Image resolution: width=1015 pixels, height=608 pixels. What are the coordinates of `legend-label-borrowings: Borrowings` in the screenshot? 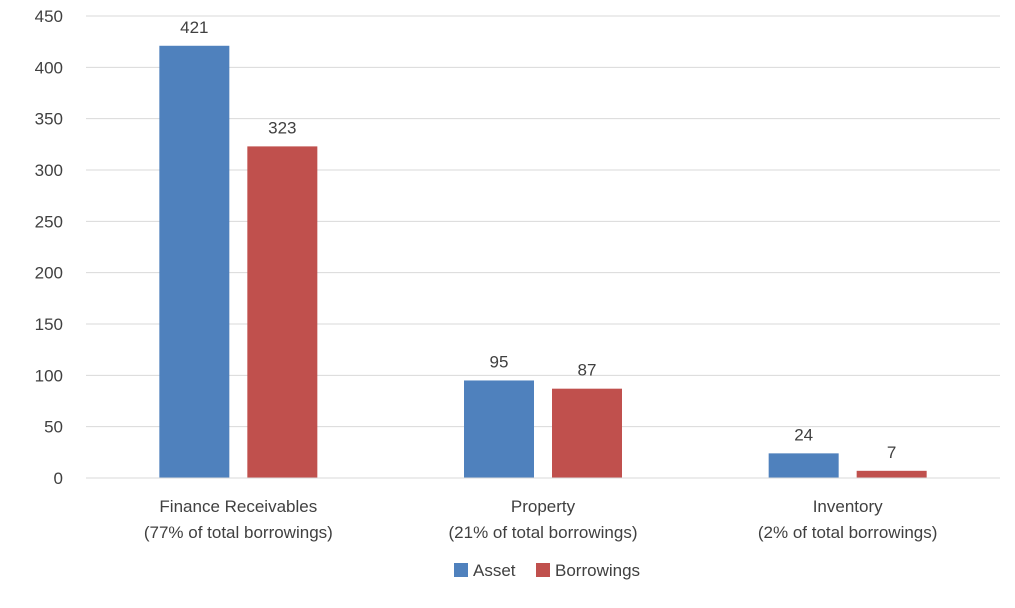 It's located at (597, 570).